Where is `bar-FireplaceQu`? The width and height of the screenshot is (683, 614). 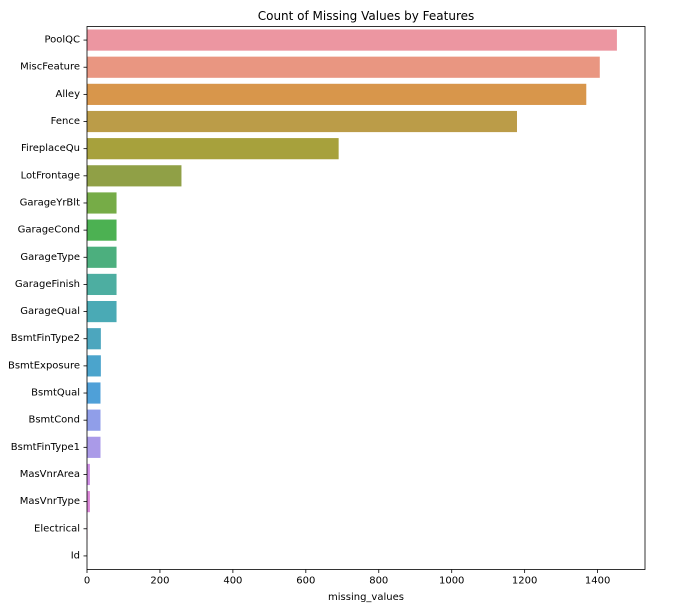
bar-FireplaceQu is located at coordinates (213, 149).